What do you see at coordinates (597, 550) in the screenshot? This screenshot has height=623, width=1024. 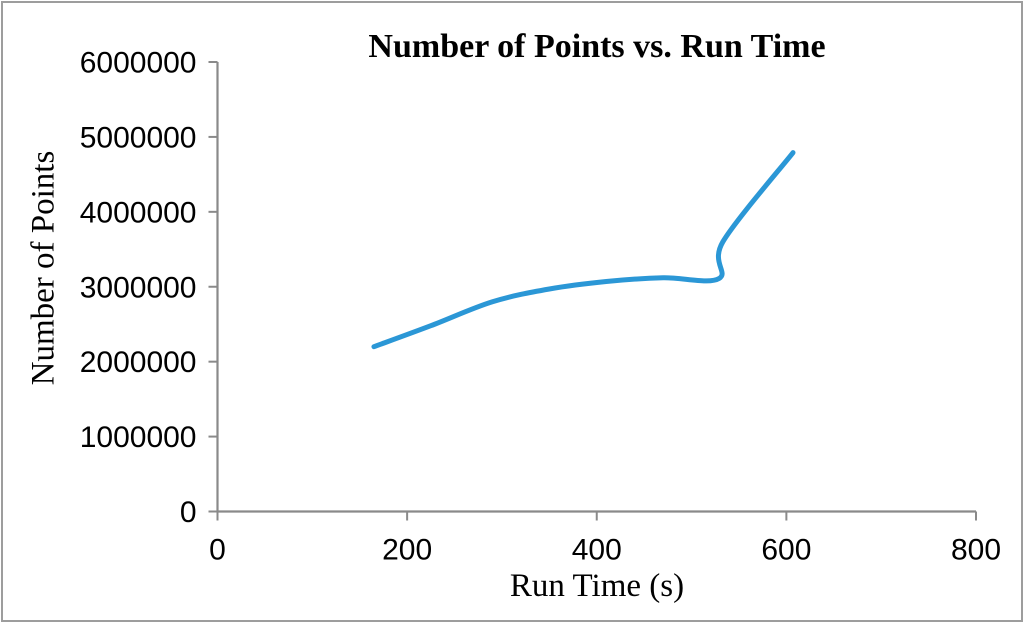 I see `x-tick-label: 400` at bounding box center [597, 550].